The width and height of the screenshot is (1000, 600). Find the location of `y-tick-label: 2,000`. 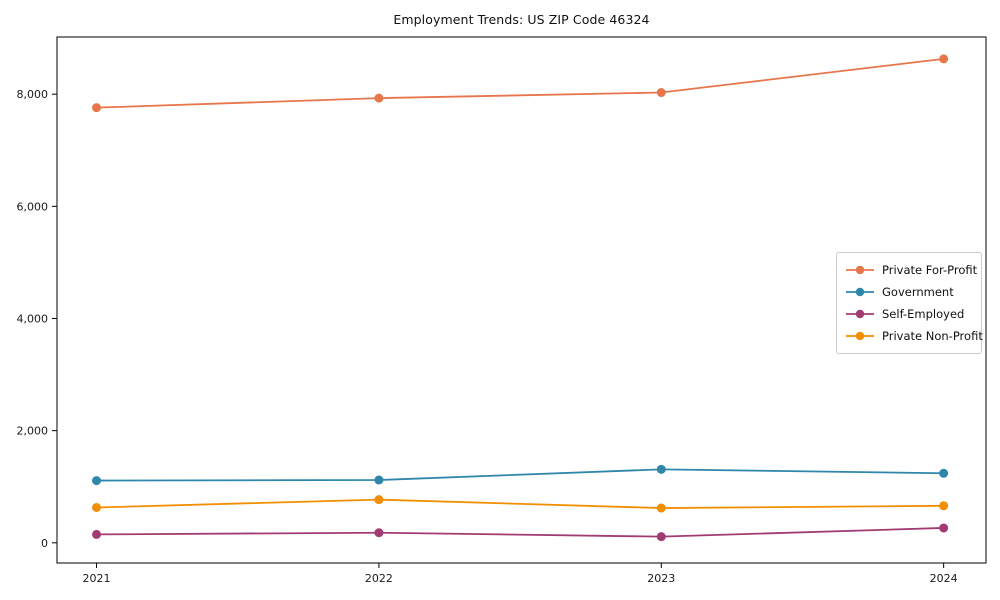

y-tick-label: 2,000 is located at coordinates (33, 431).